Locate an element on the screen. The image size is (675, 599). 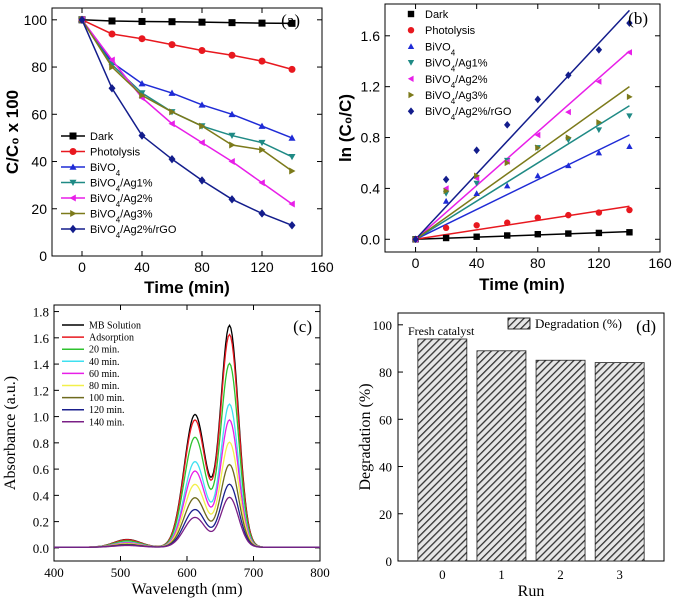
panel-b-xtick-label-1: 40 is located at coordinates (477, 263).